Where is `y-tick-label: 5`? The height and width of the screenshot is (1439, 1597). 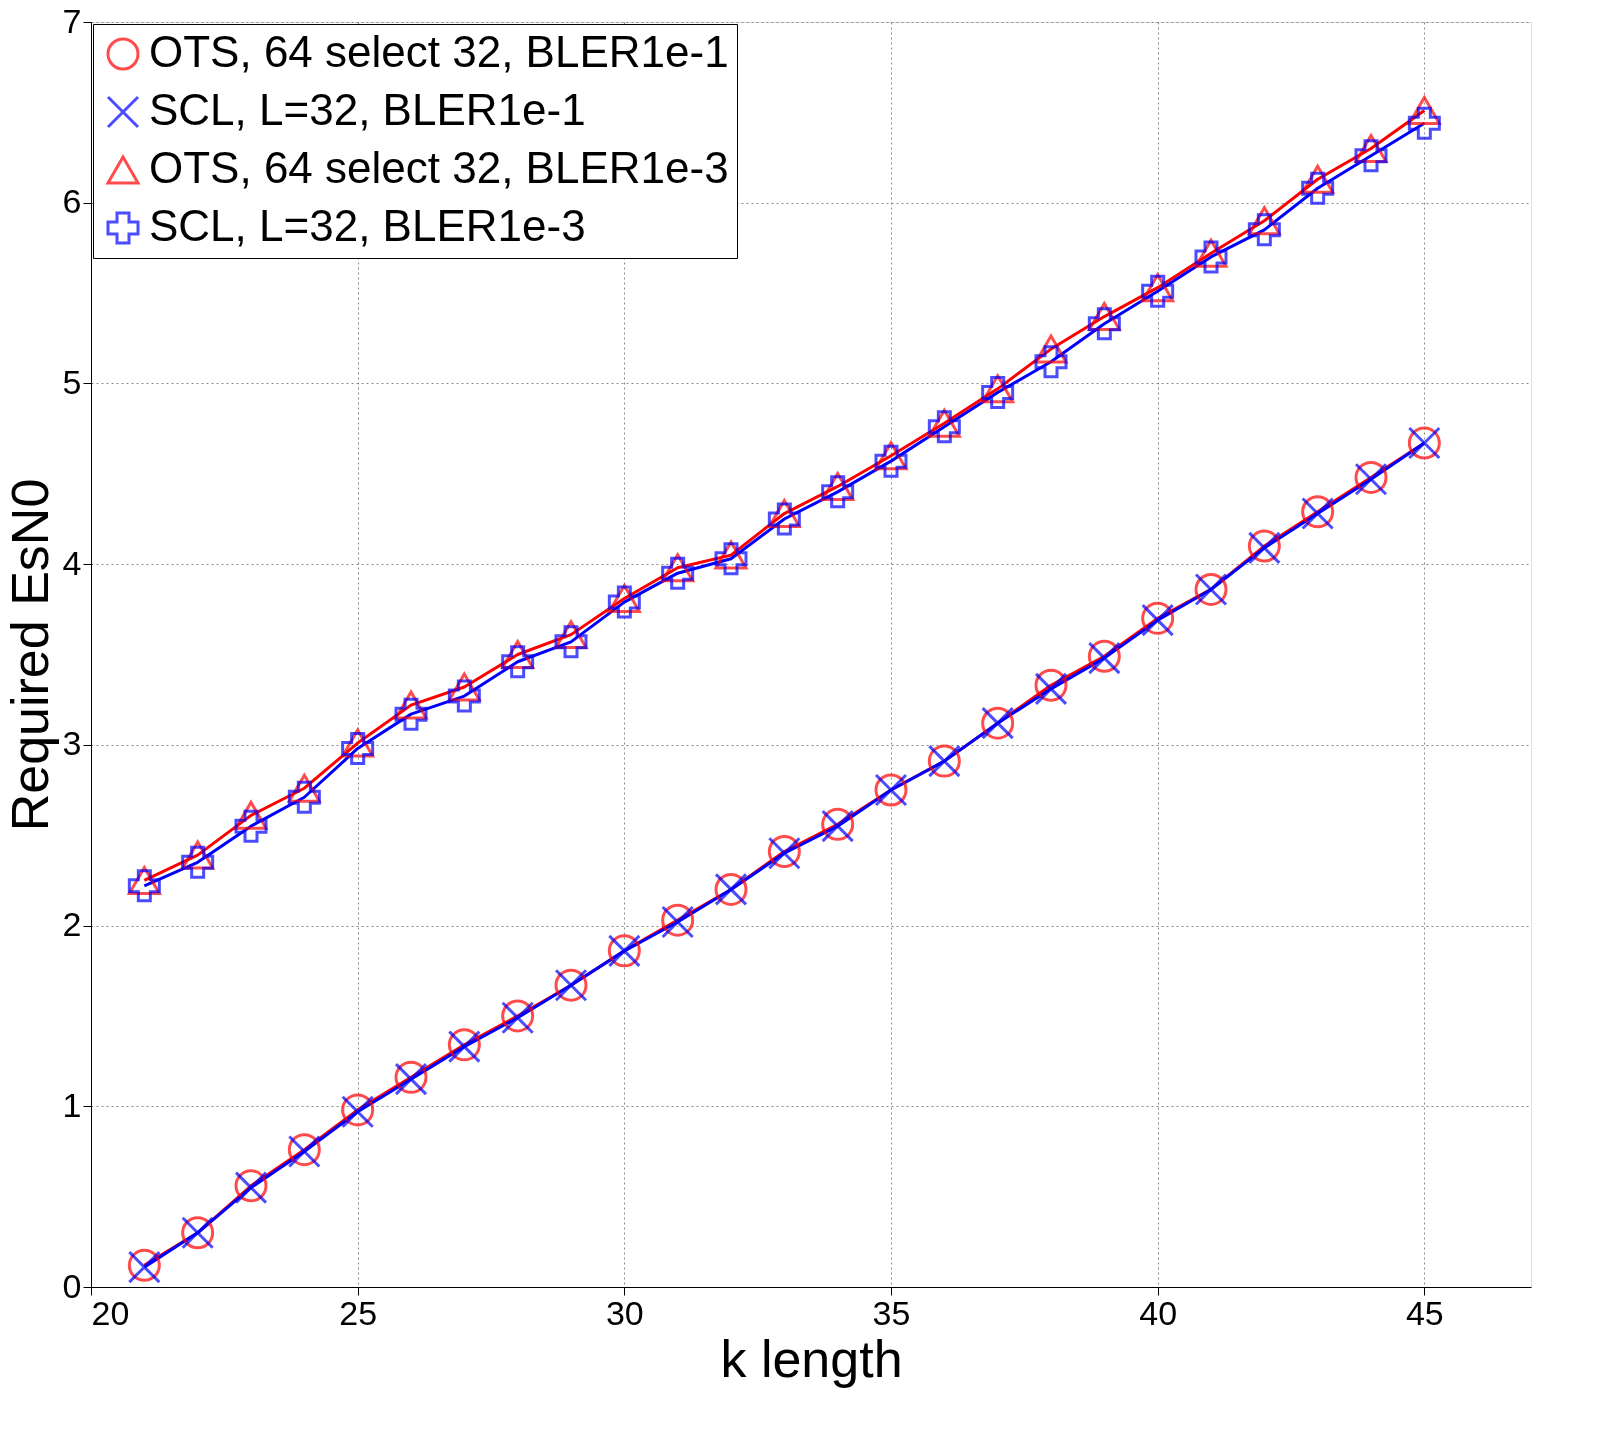
y-tick-label: 5 is located at coordinates (72, 381).